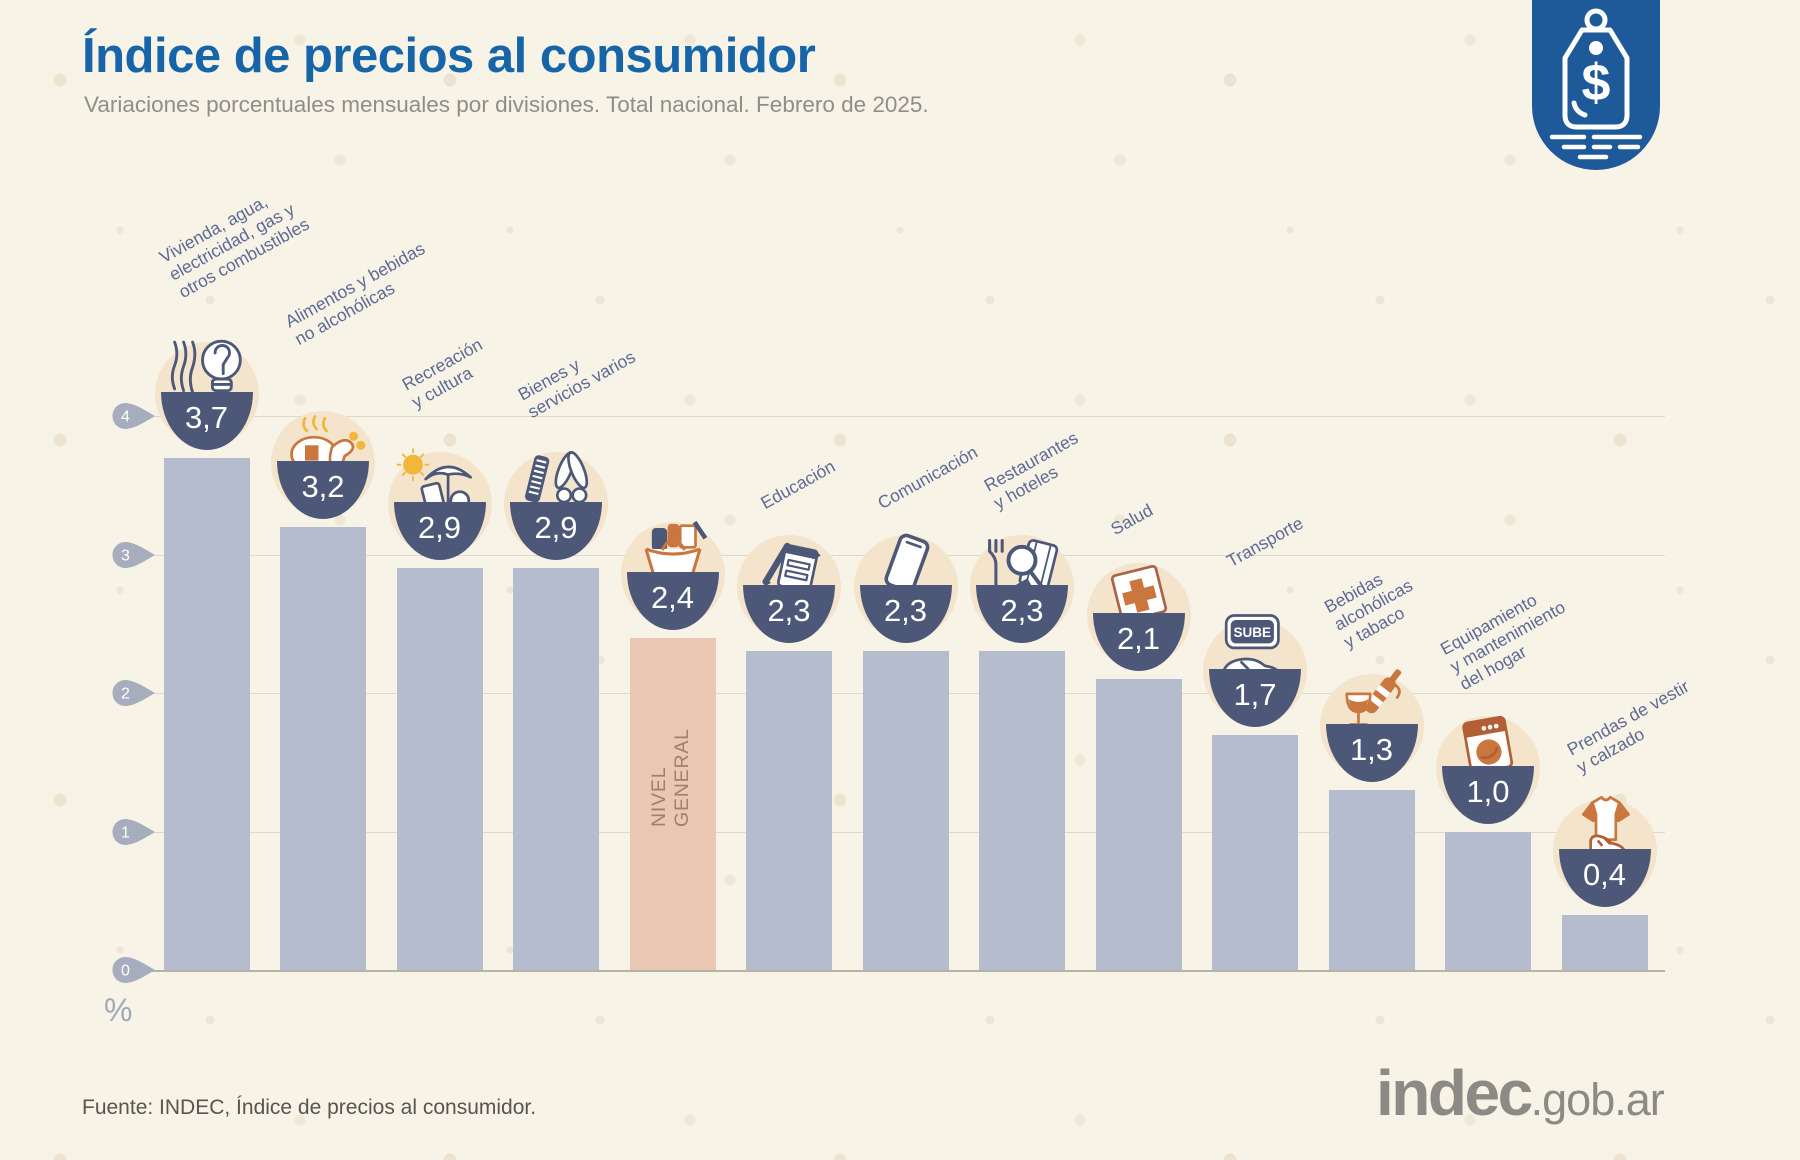 The height and width of the screenshot is (1160, 1800). What do you see at coordinates (672, 600) in the screenshot?
I see `value-label-shopping-basket: 2,4` at bounding box center [672, 600].